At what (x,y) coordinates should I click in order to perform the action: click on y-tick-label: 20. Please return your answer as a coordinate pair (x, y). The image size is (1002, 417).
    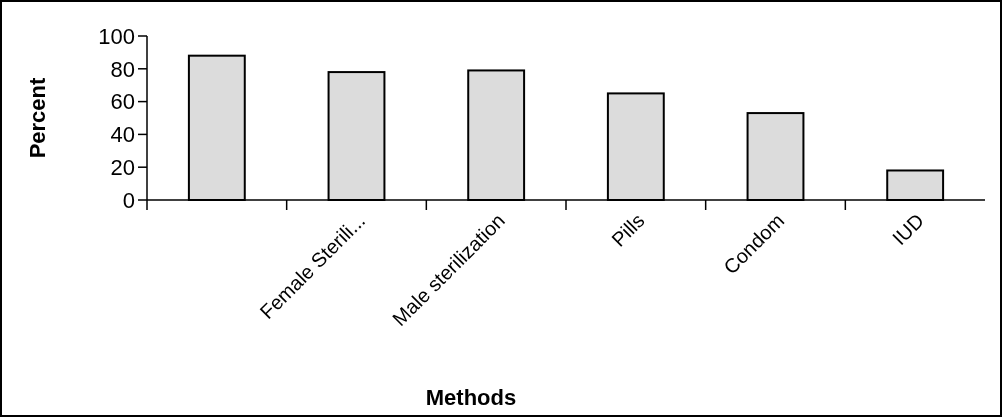
    Looking at the image, I should click on (122, 167).